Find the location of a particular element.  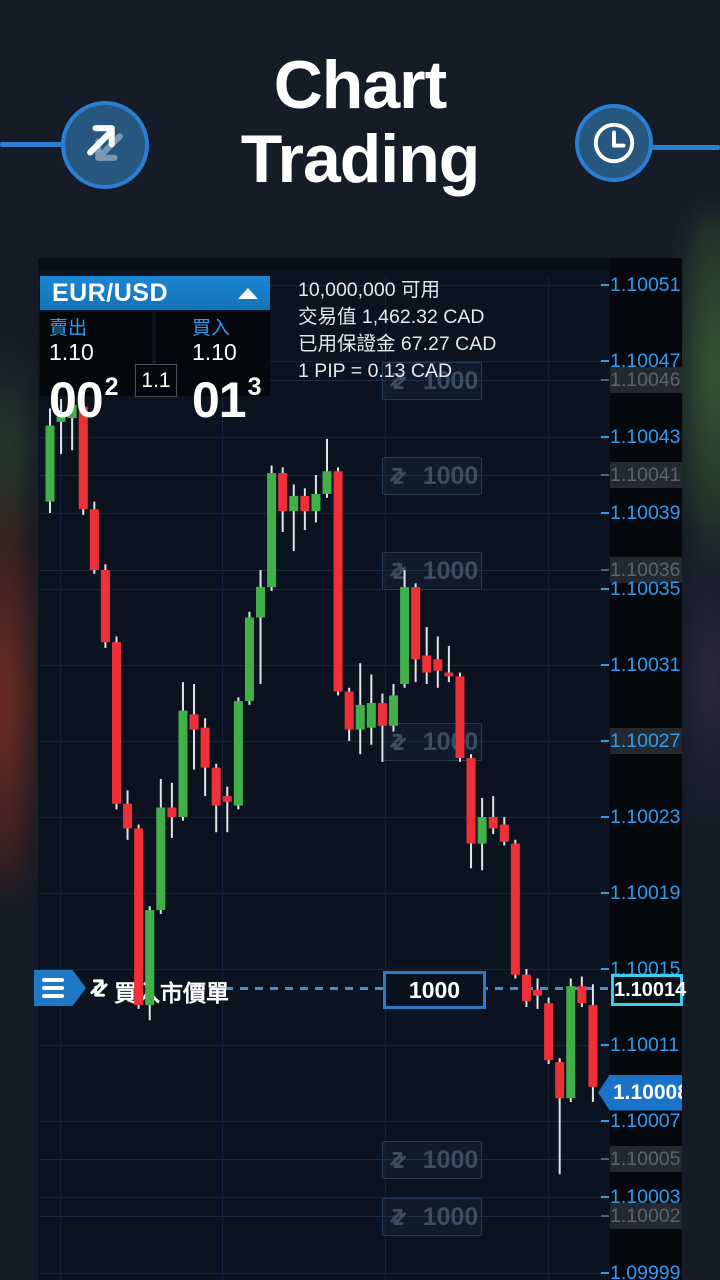

buy-price-prefix: 1.10 is located at coordinates (214, 352).